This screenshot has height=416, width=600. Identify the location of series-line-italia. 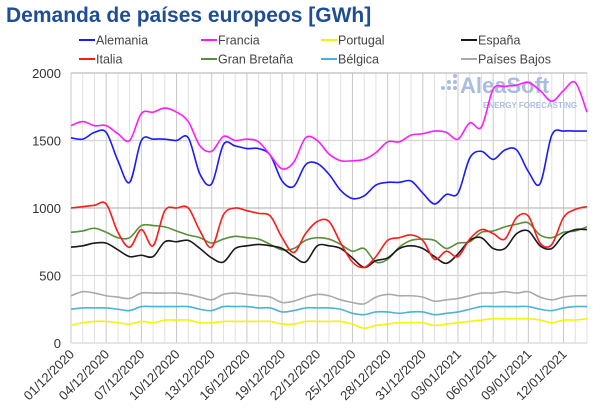
(329, 235).